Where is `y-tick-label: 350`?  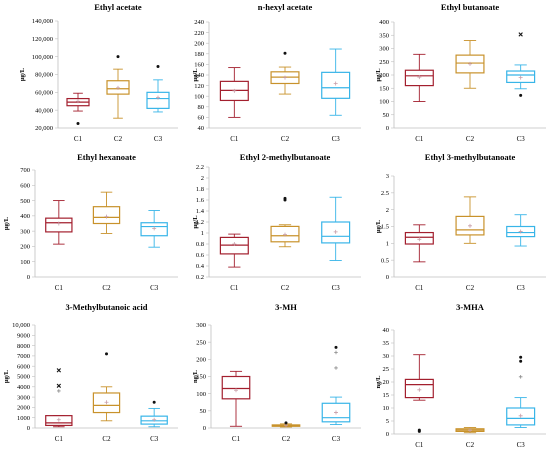 y-tick-label: 350 is located at coordinates (384, 35).